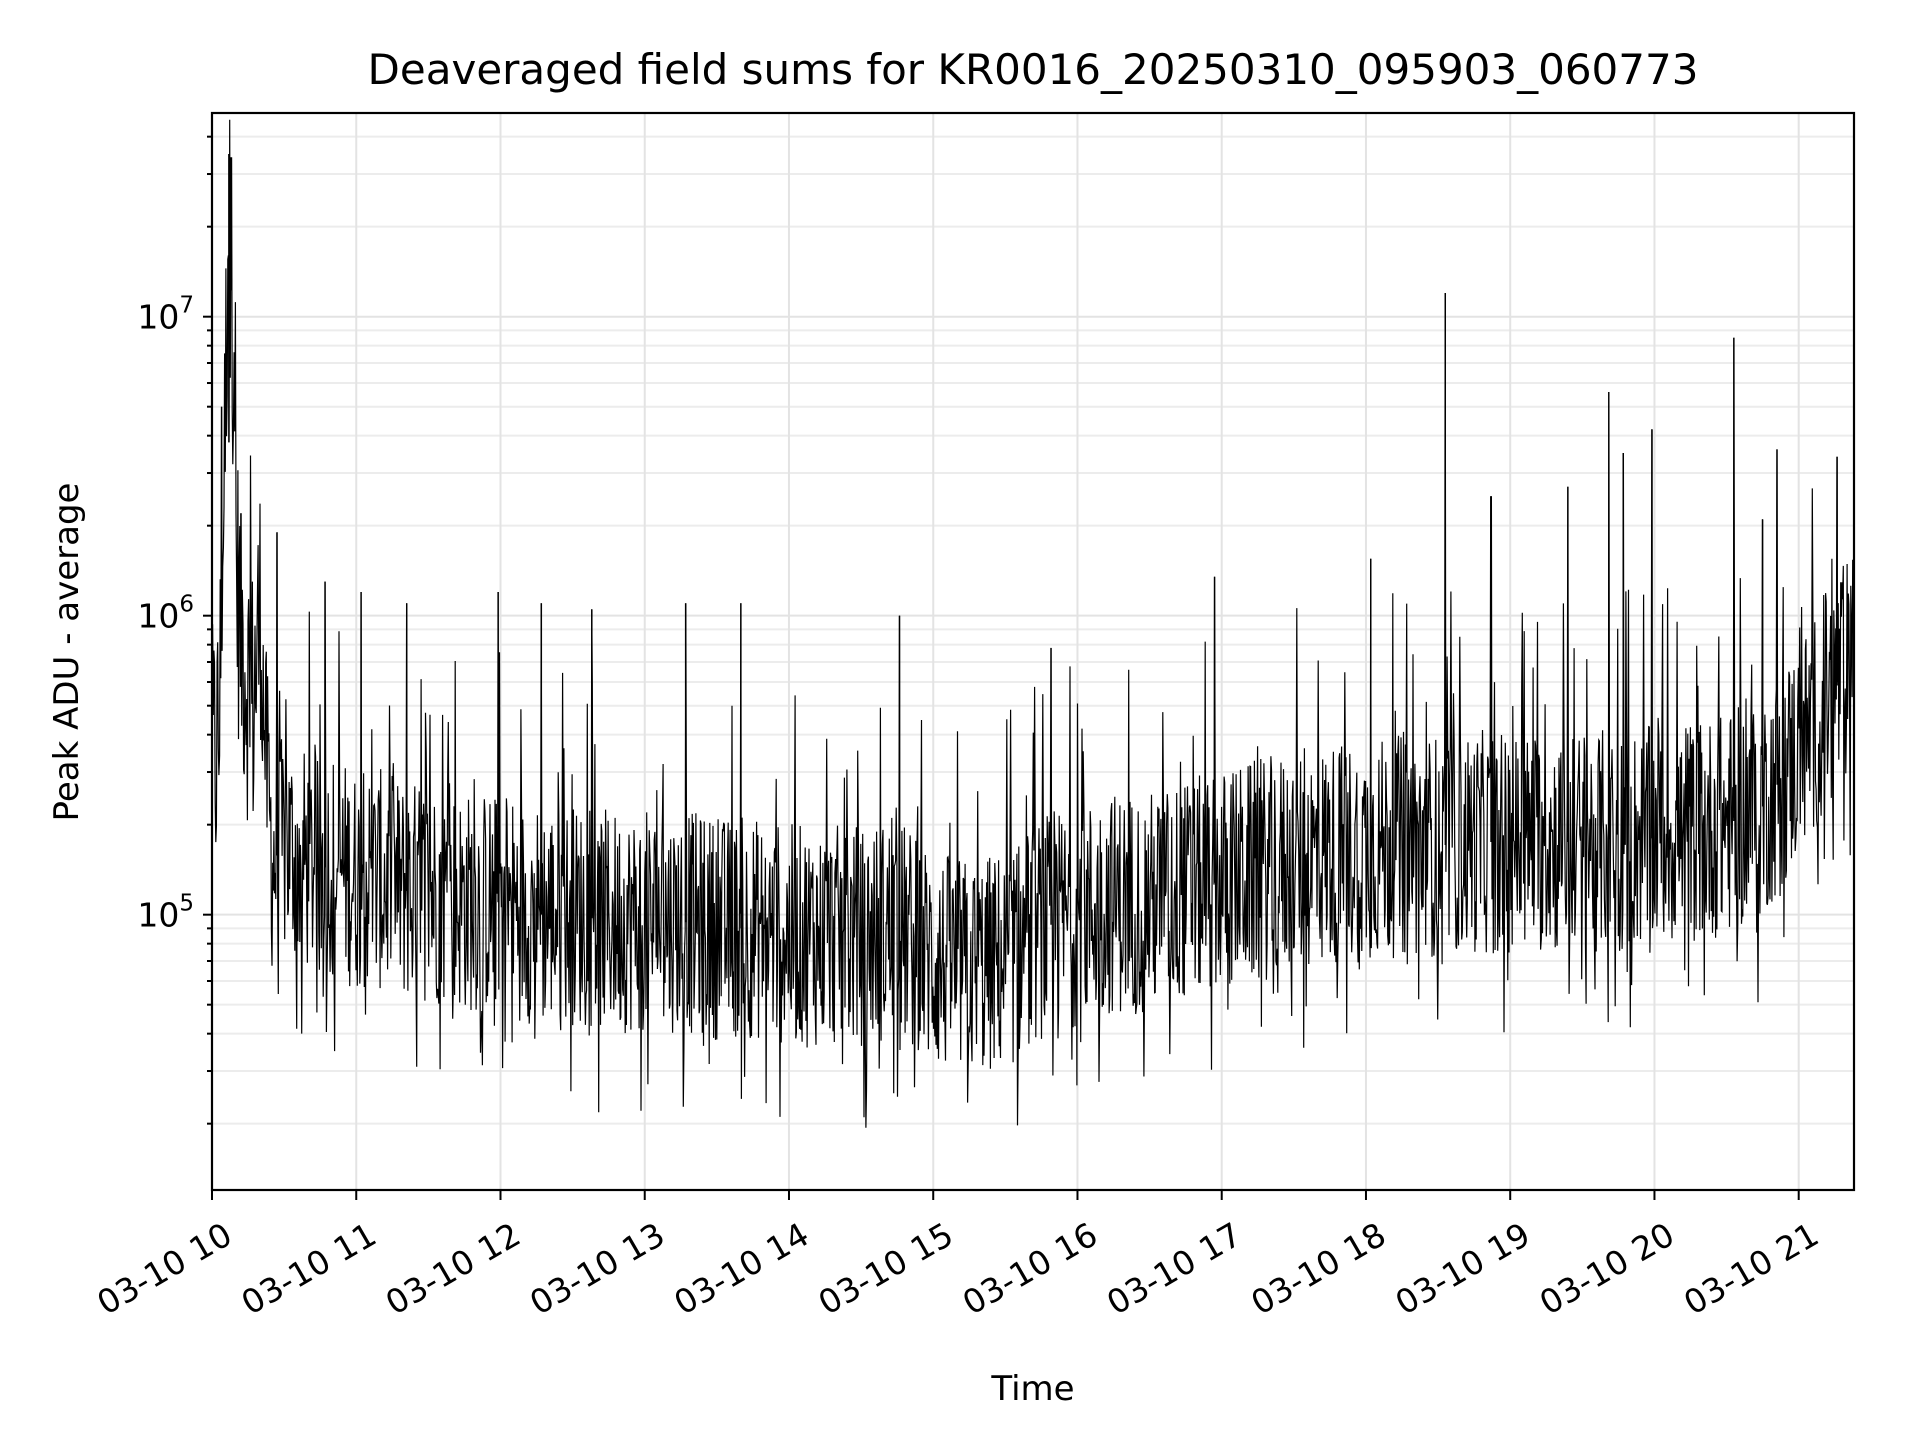 Image resolution: width=1920 pixels, height=1440 pixels. What do you see at coordinates (67, 652) in the screenshot?
I see `y-axis-label: Peak ADU - average` at bounding box center [67, 652].